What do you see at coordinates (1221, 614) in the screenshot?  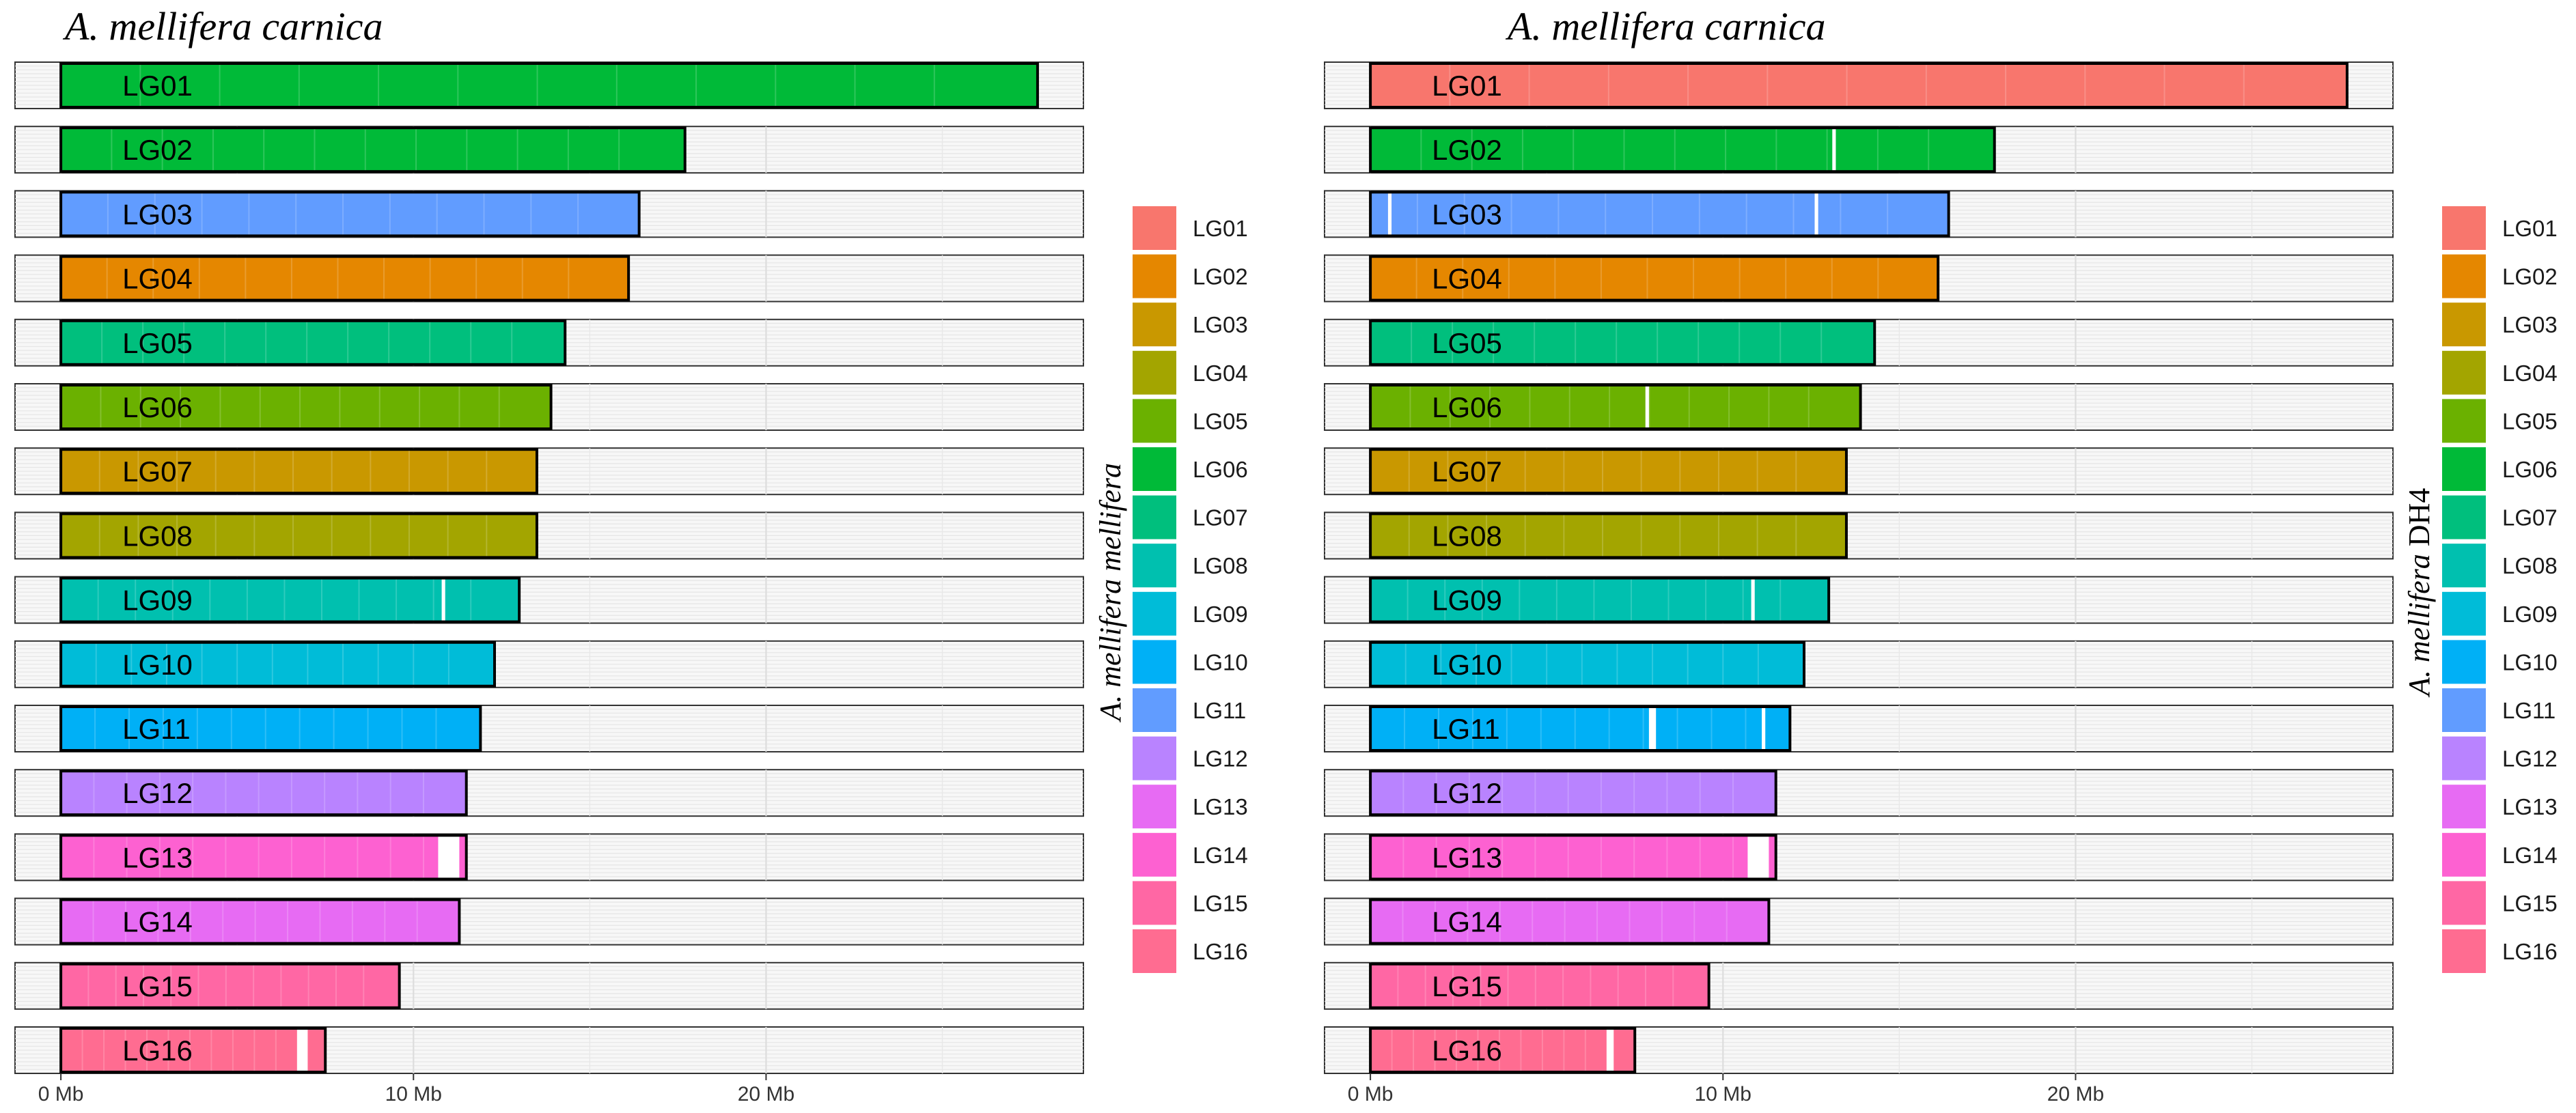 I see `legend-label: LG09` at bounding box center [1221, 614].